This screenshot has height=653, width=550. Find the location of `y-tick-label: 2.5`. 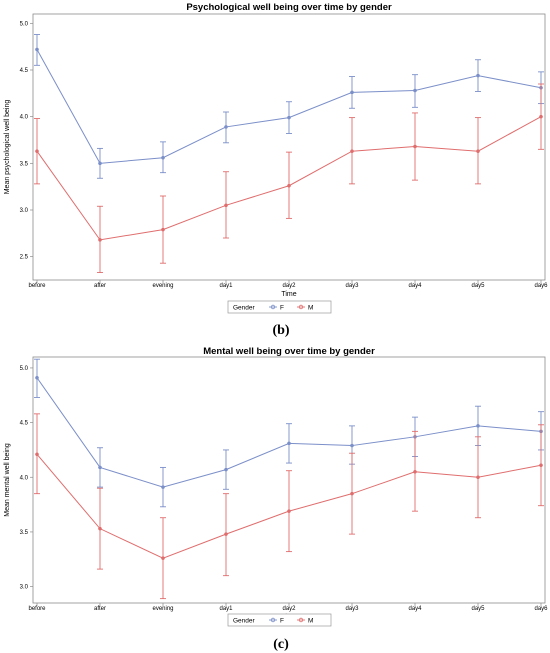

y-tick-label: 2.5 is located at coordinates (24, 258).